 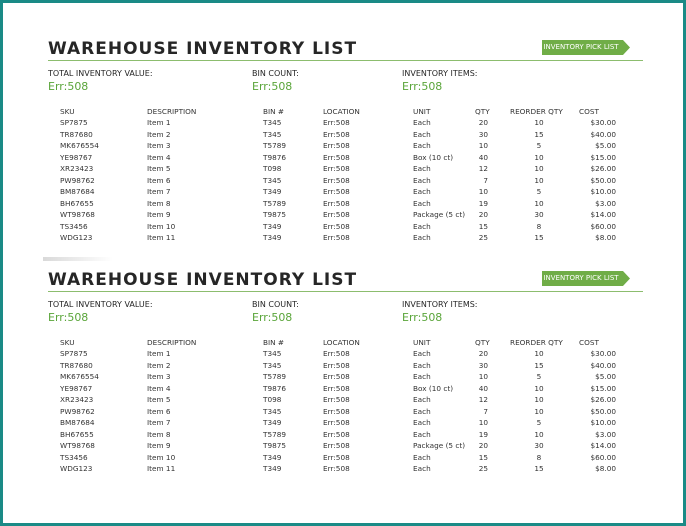 What do you see at coordinates (485, 180) in the screenshot?
I see `cell-qty: 7` at bounding box center [485, 180].